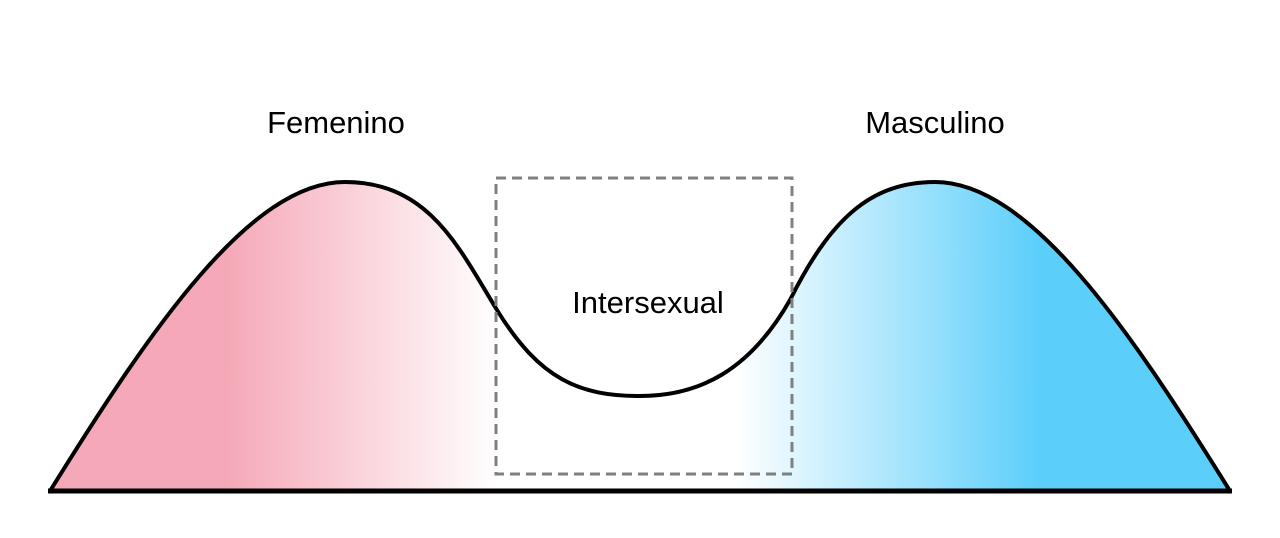  Describe the element at coordinates (336, 122) in the screenshot. I see `label-femenino: Femenino` at that location.